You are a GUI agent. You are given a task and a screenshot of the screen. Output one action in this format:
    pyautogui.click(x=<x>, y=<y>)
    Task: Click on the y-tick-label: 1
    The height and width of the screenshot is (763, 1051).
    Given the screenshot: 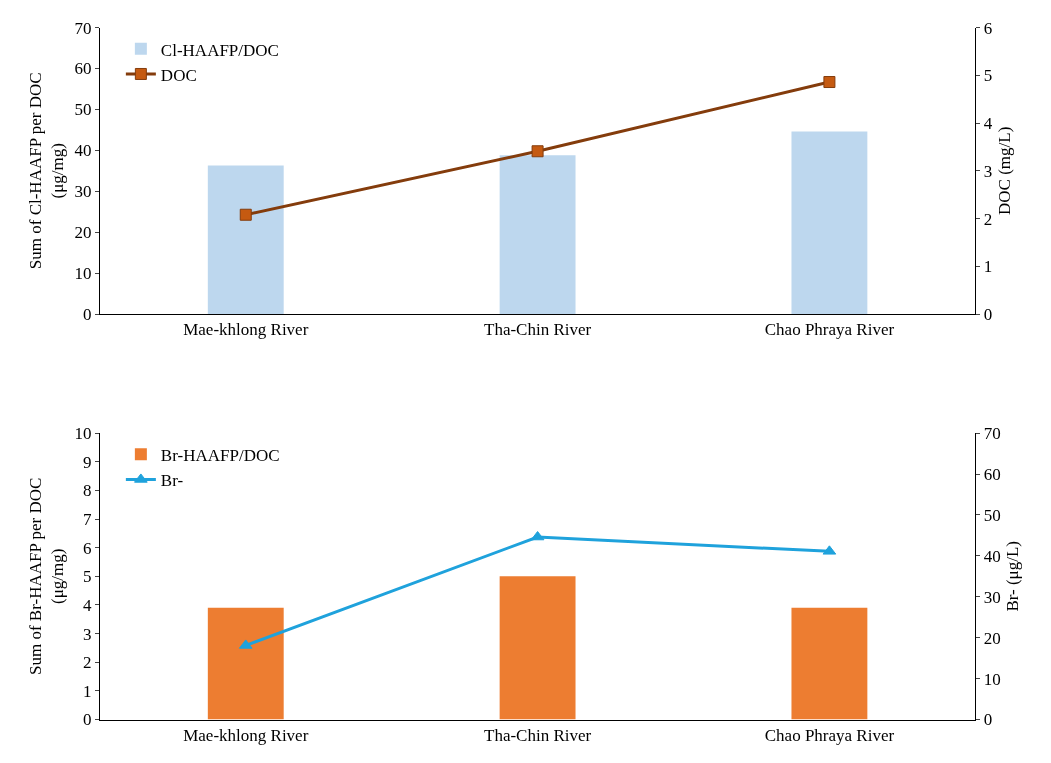 What is the action you would take?
    pyautogui.click(x=87, y=691)
    